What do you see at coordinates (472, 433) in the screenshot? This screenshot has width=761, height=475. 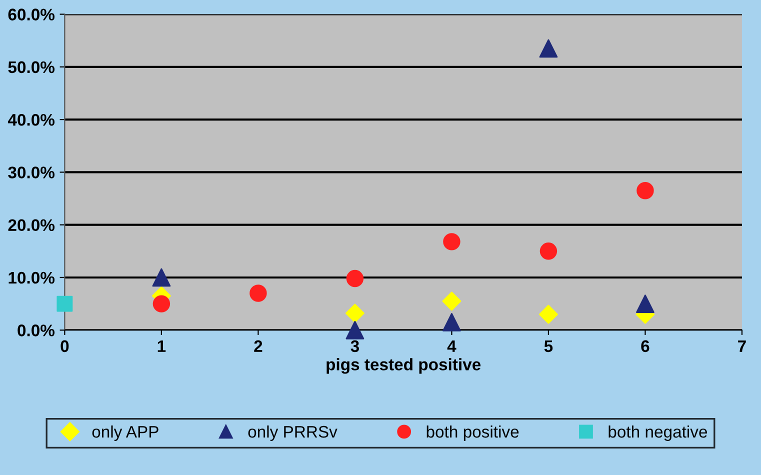 I see `legend-label: both positive` at bounding box center [472, 433].